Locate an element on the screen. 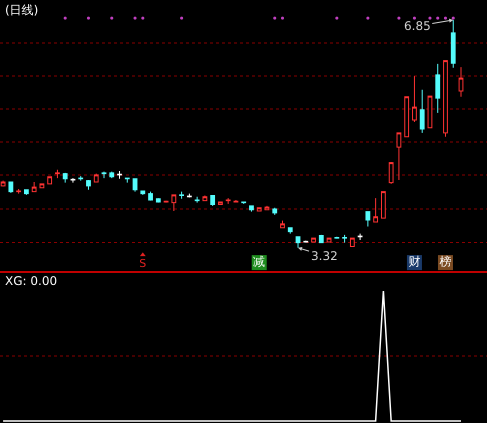 The height and width of the screenshot is (423, 487). chart-title: XG: 0.00 is located at coordinates (31, 281).